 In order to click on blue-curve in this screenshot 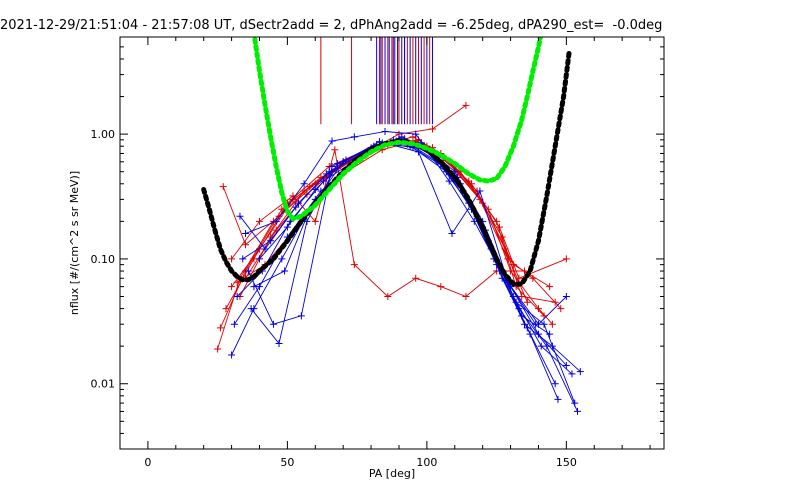, I will do `click(391, 228)`.